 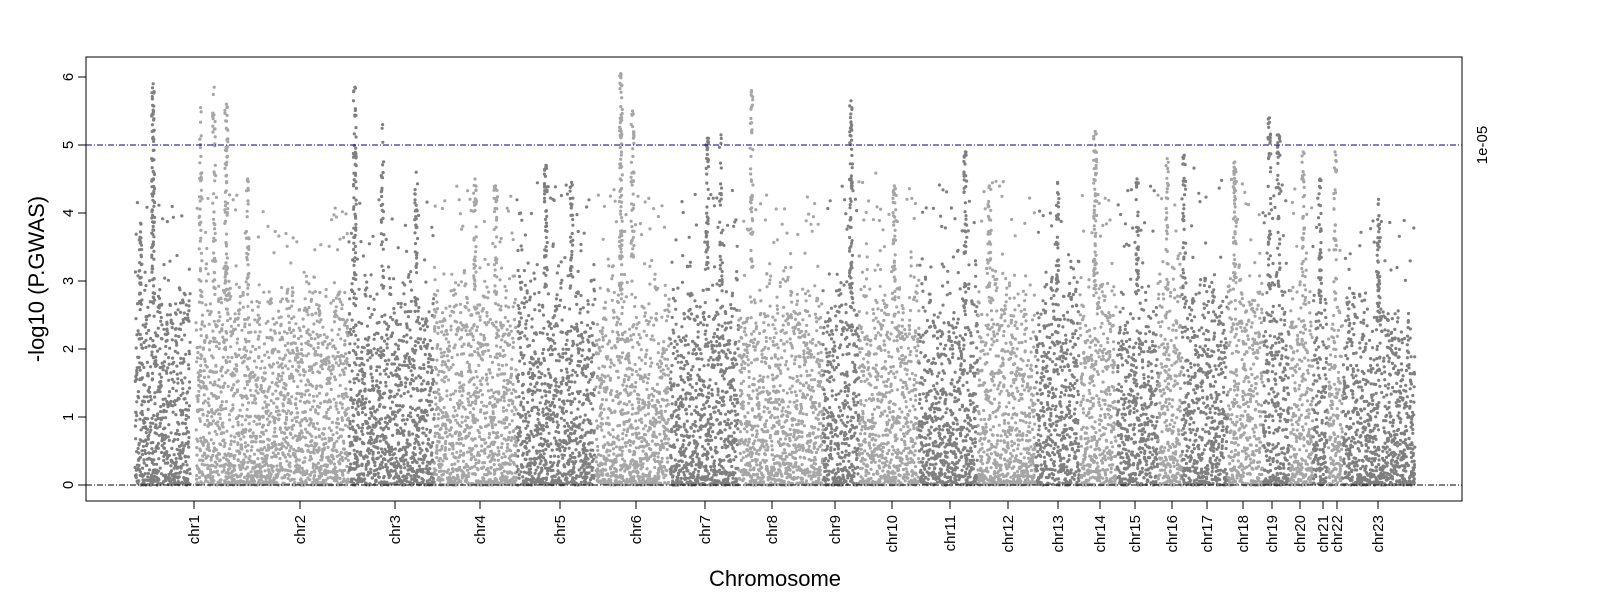 What do you see at coordinates (518, 375) in the screenshot?
I see `point-chr5` at bounding box center [518, 375].